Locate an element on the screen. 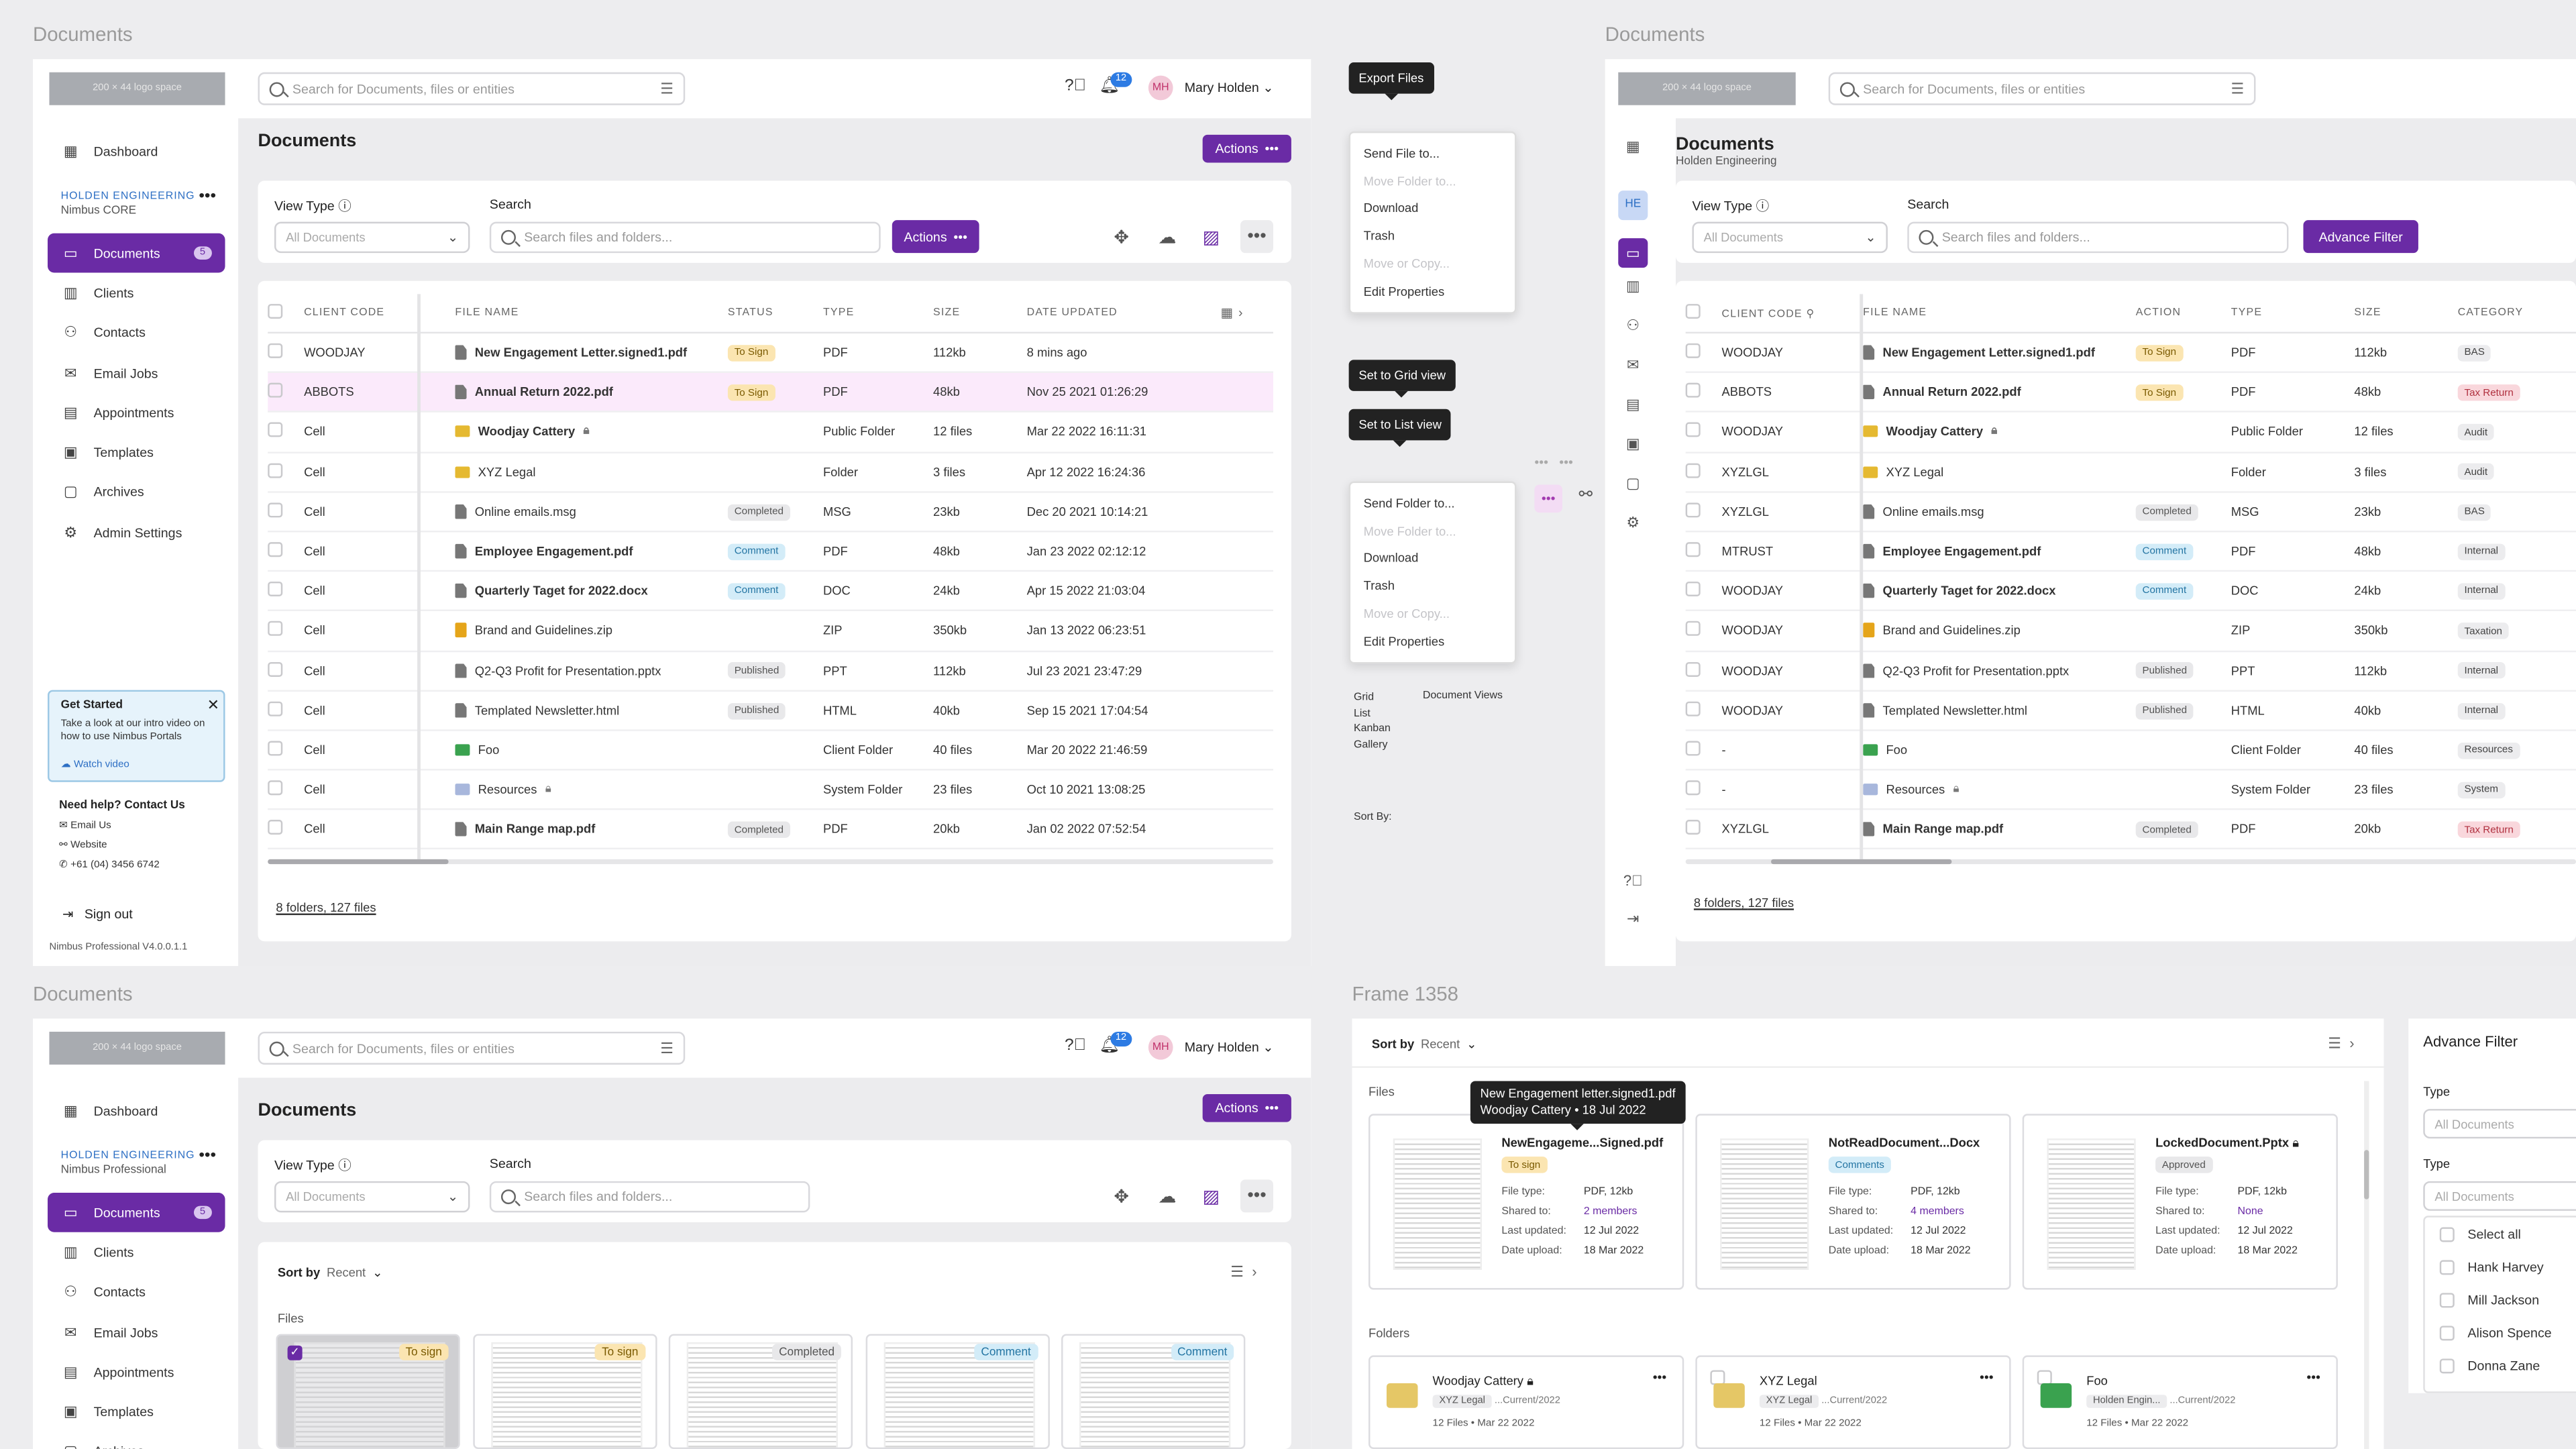 The width and height of the screenshot is (2576, 1449). table-row: - Resources 🔒︎ System Folder 23 files System is located at coordinates (2130, 790).